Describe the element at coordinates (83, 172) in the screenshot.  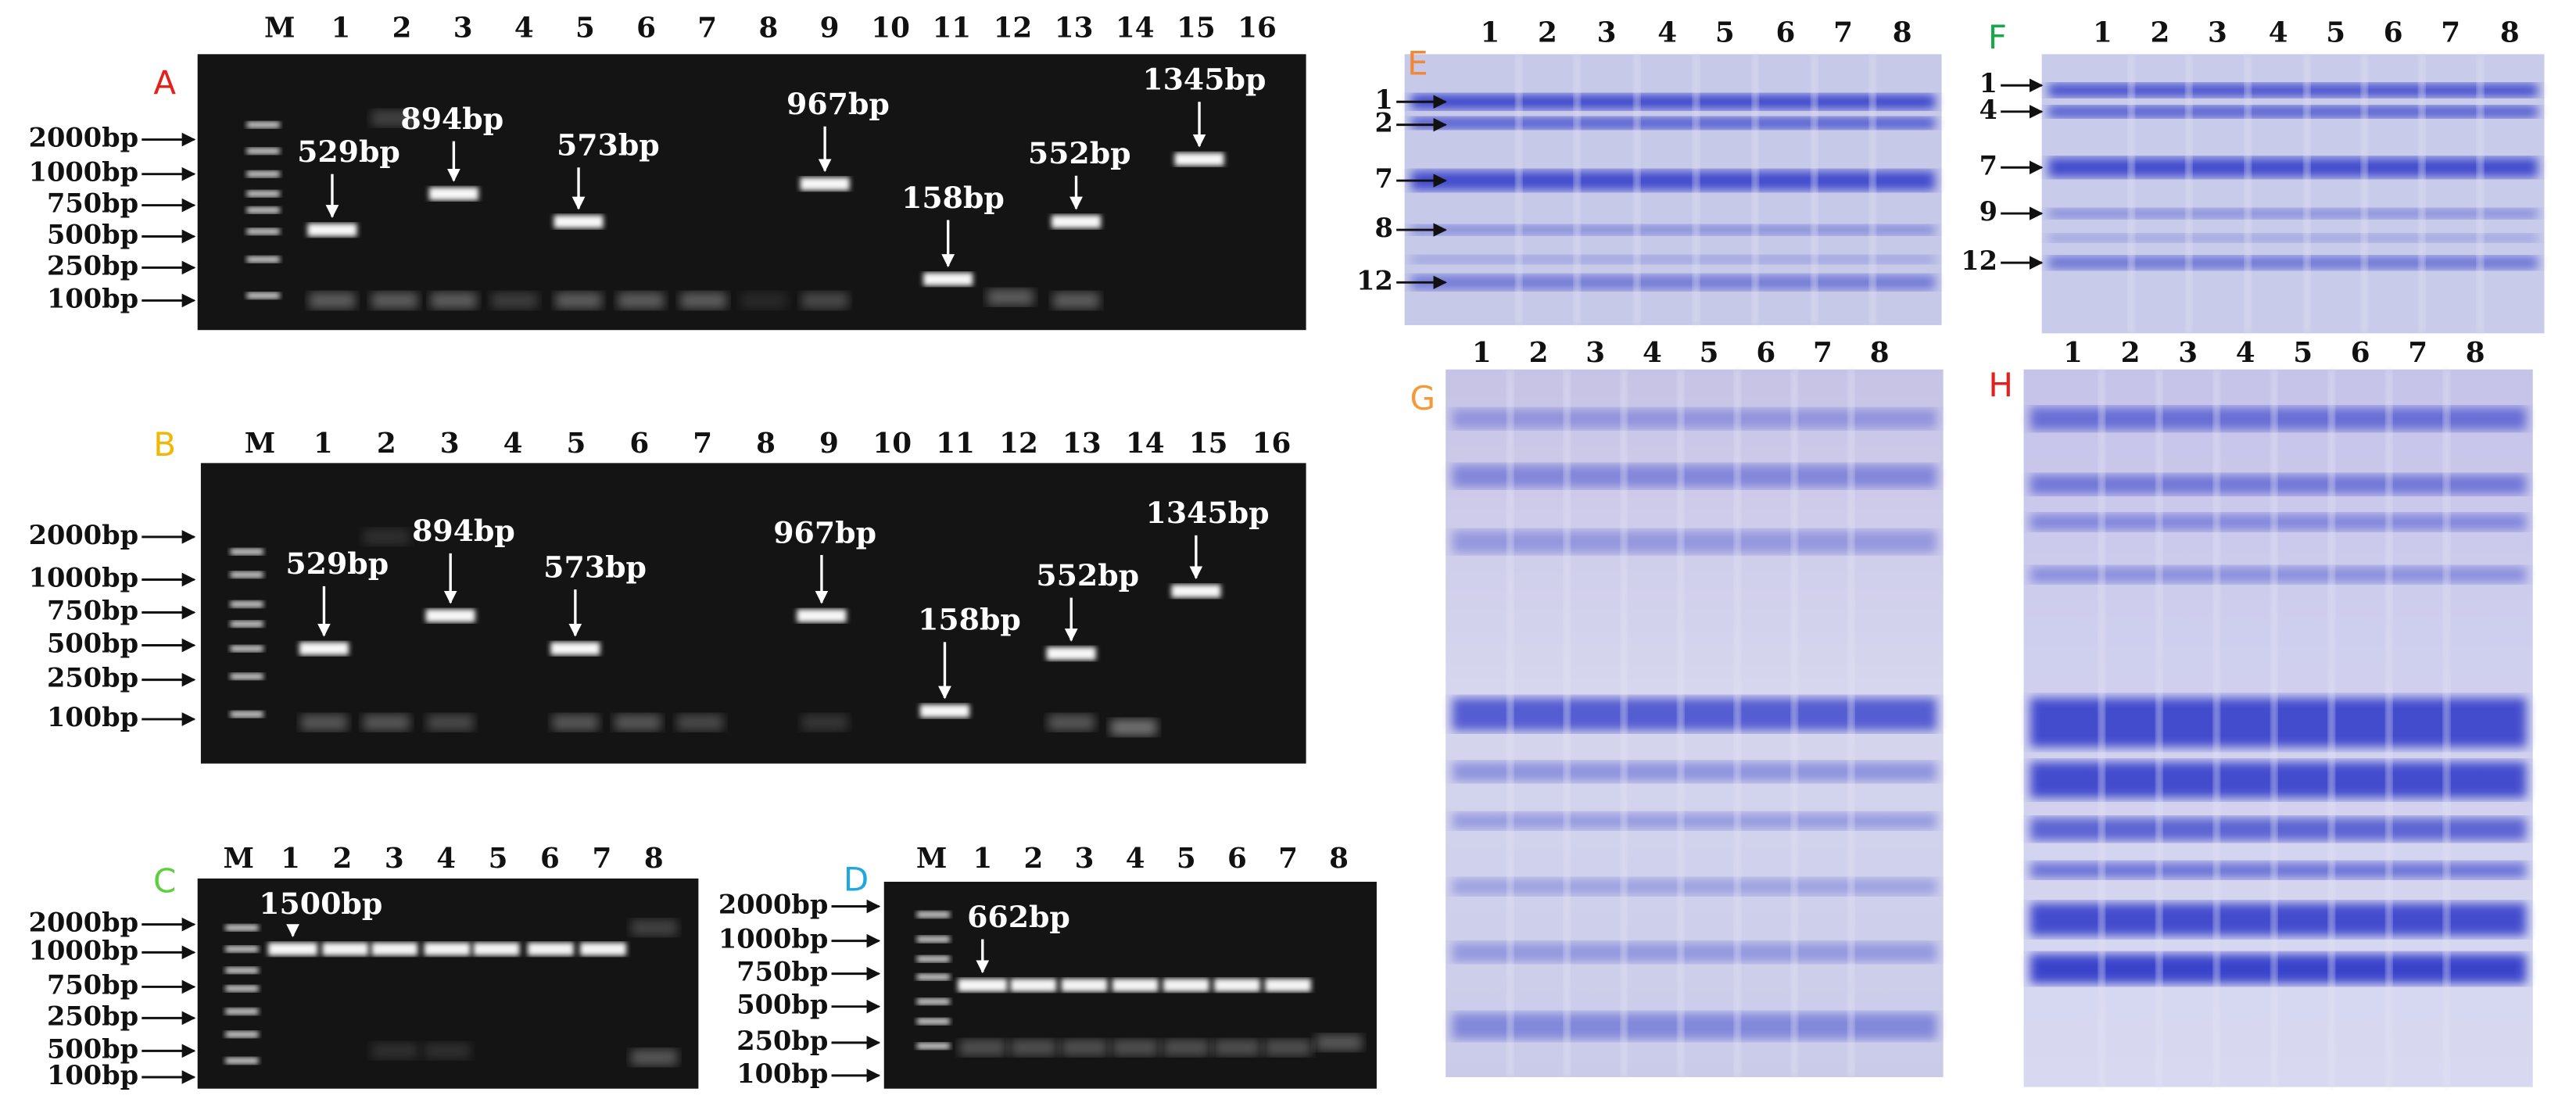
I see `marker-label: 1000bp` at that location.